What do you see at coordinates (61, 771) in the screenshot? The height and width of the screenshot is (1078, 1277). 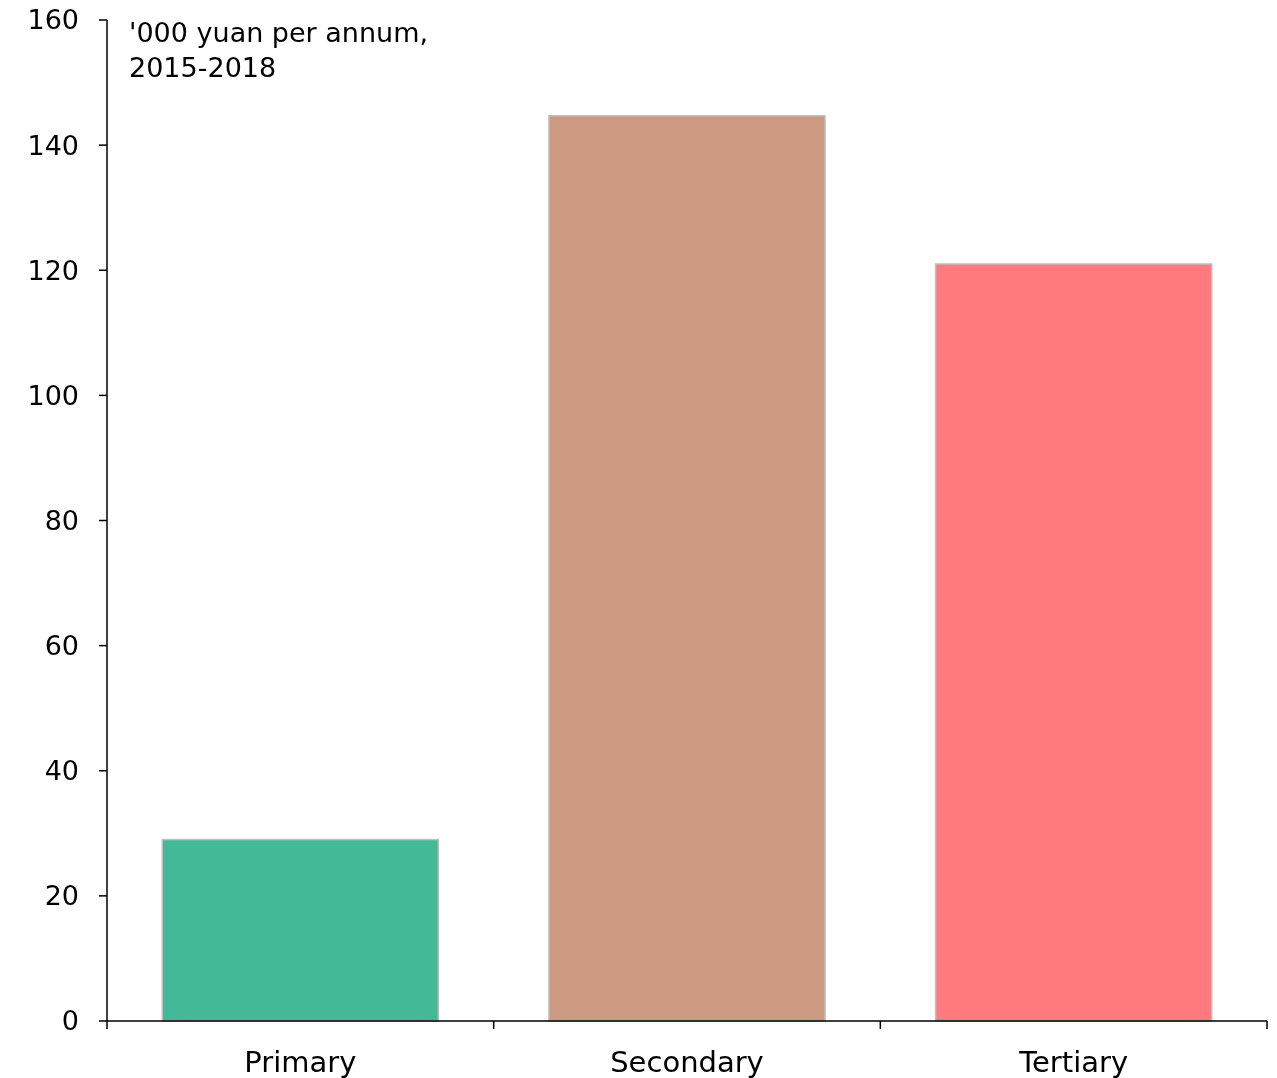 I see `y-tick-label: 40` at bounding box center [61, 771].